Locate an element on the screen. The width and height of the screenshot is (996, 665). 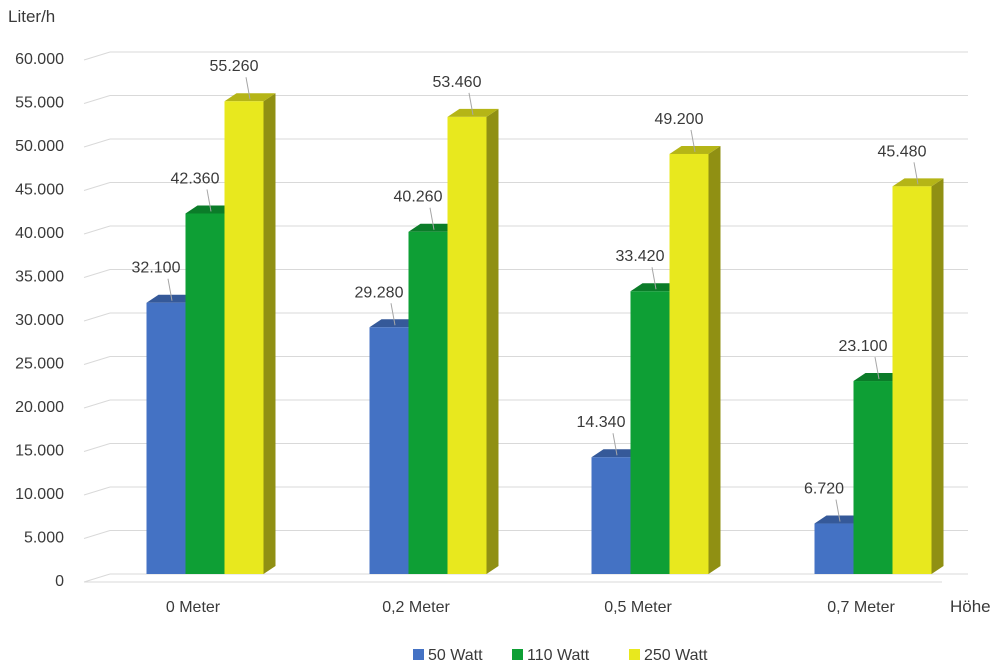
data-label: 53.460 is located at coordinates (457, 82).